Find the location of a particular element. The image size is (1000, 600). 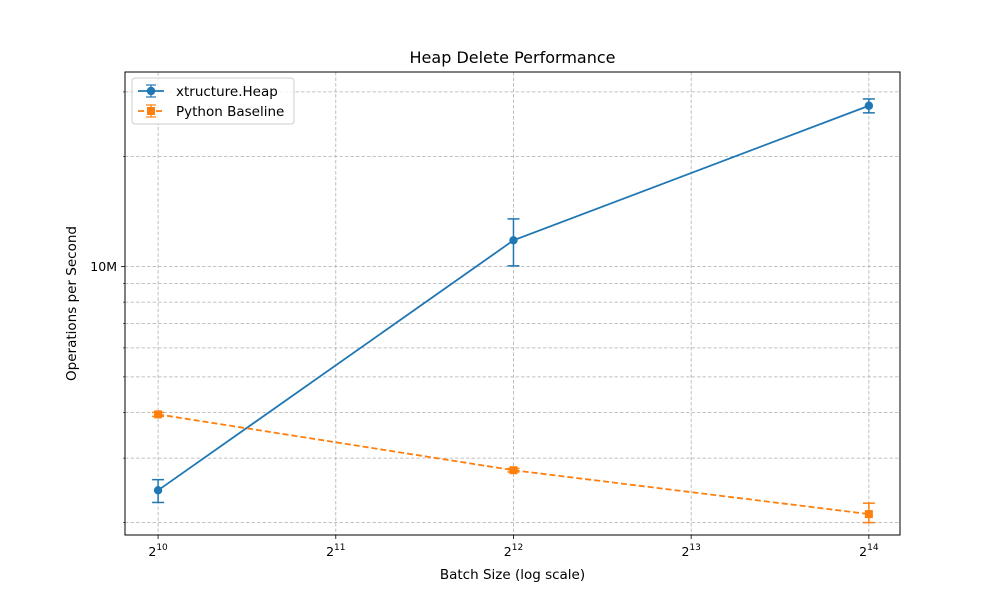

x-axis-label: Batch Size (log scale) is located at coordinates (512, 575).